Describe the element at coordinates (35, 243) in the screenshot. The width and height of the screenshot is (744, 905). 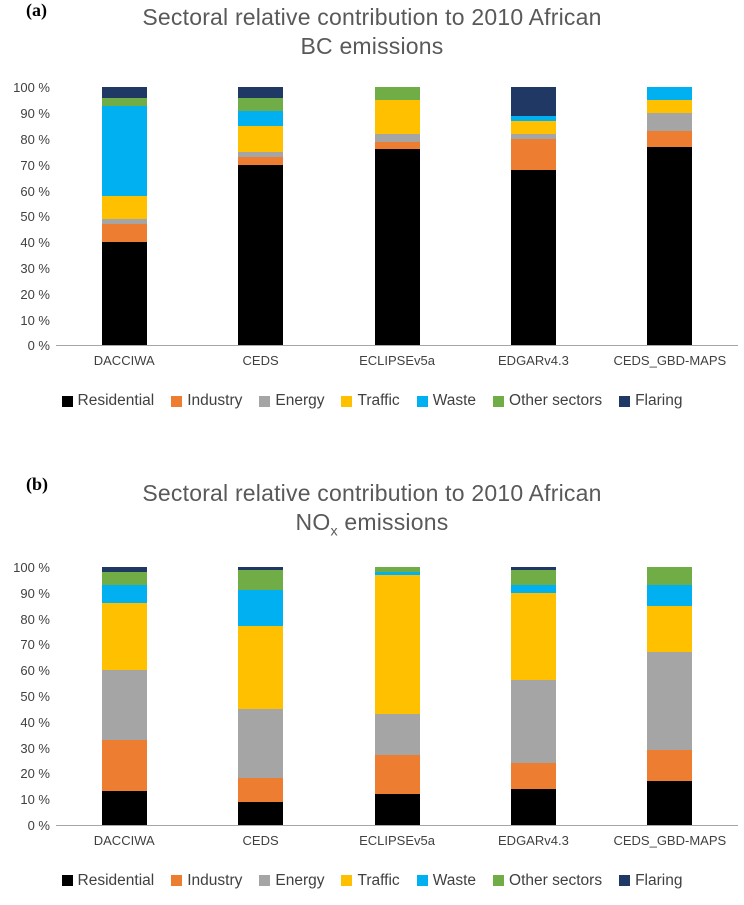
I see `y-tick-label: 40 %` at that location.